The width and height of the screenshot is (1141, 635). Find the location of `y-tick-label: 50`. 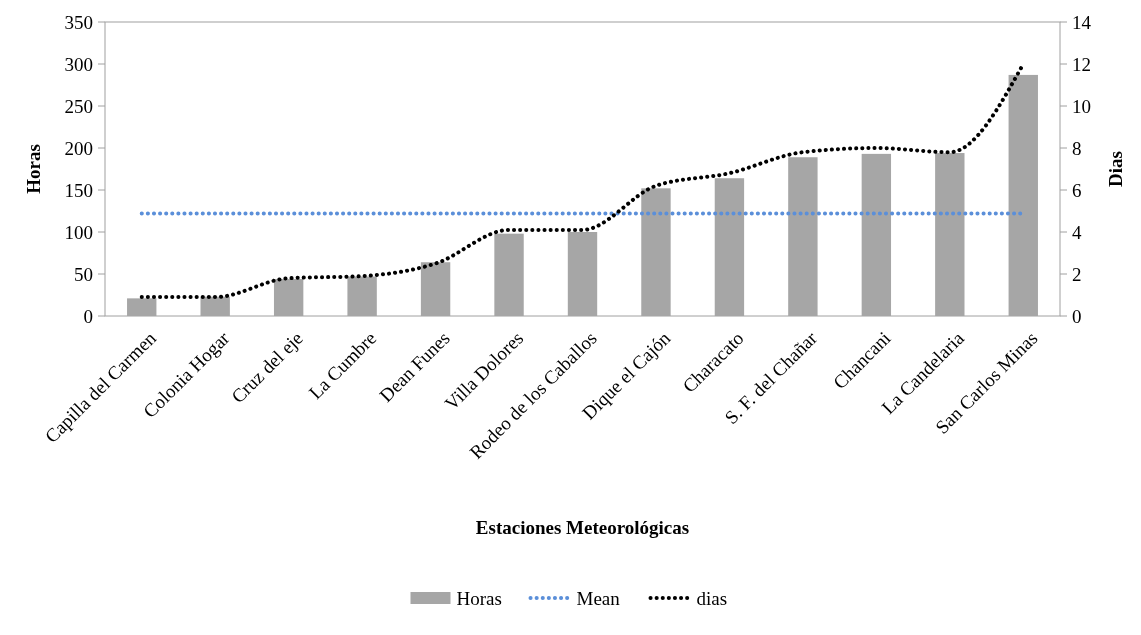

y-tick-label: 50 is located at coordinates (83, 274).